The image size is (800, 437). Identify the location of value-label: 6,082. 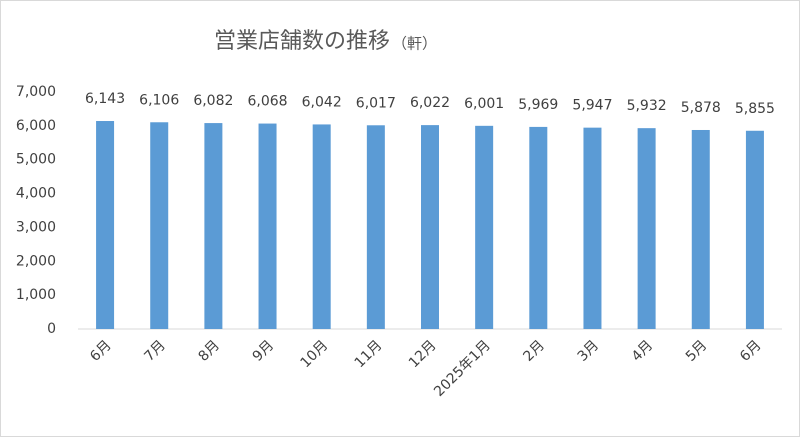
(213, 101).